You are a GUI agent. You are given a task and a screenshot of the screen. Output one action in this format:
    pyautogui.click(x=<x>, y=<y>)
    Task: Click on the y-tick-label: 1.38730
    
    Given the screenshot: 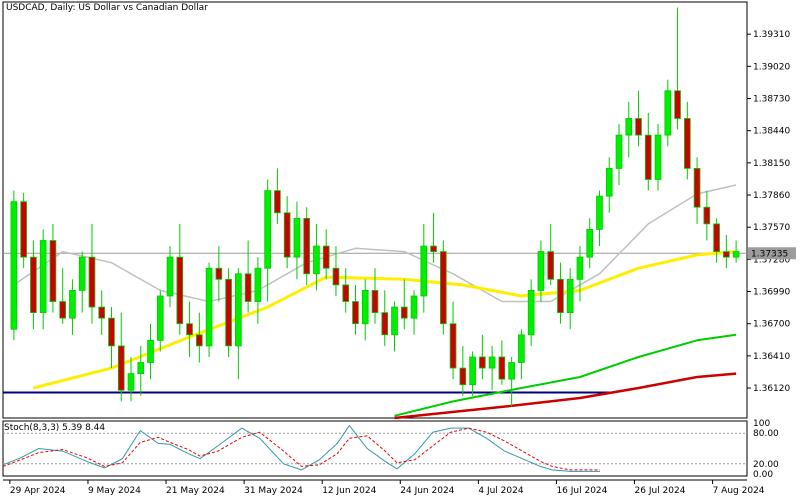 What is the action you would take?
    pyautogui.click(x=771, y=100)
    